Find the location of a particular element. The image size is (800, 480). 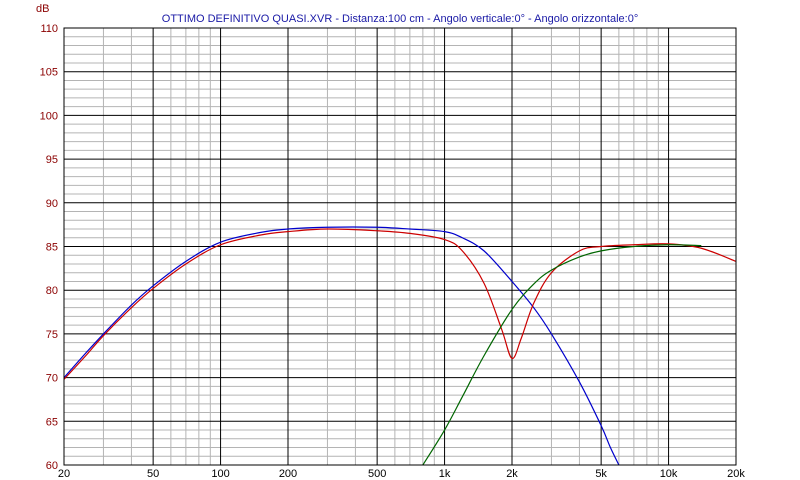

x-tick-label: 200 is located at coordinates (288, 474).